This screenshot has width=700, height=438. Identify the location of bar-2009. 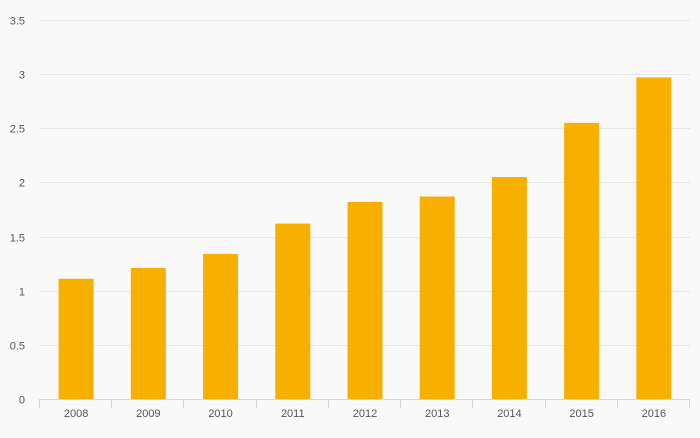
(148, 333).